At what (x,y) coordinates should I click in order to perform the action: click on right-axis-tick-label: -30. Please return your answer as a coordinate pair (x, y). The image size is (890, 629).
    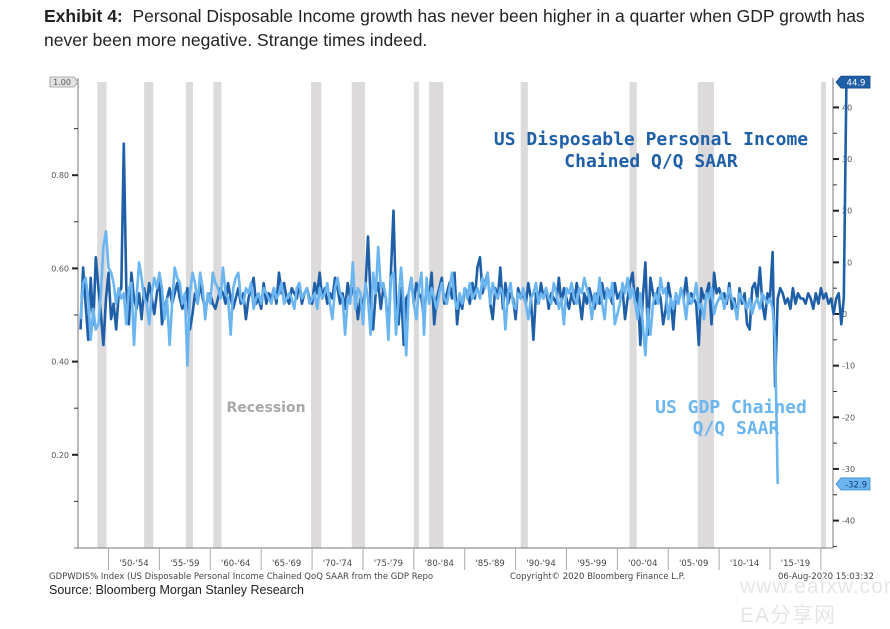
    Looking at the image, I should click on (848, 469).